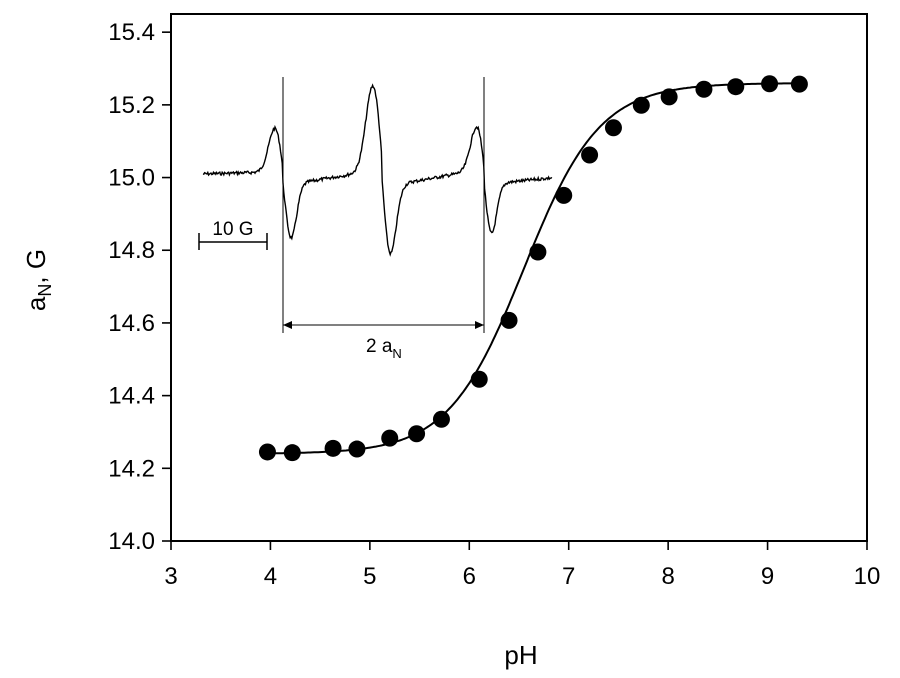 Image resolution: width=900 pixels, height=678 pixels. What do you see at coordinates (131, 250) in the screenshot?
I see `y-tick-label: 14.8` at bounding box center [131, 250].